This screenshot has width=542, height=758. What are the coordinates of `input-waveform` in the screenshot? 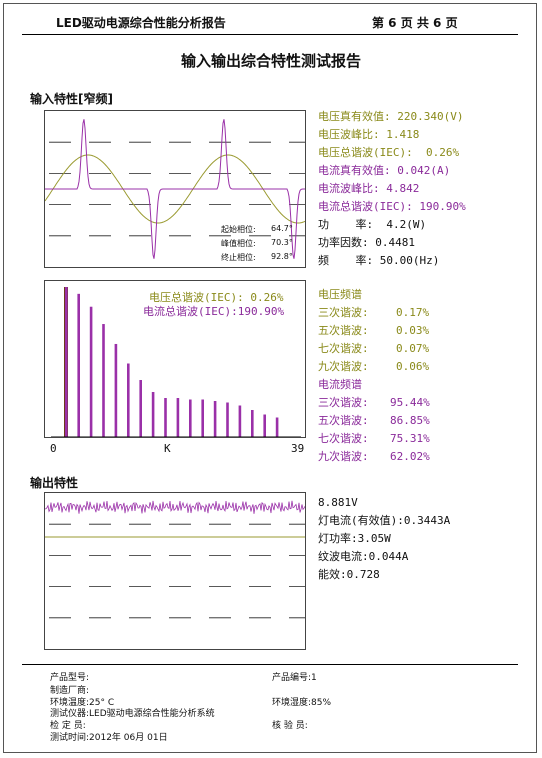 It's located at (177, 189).